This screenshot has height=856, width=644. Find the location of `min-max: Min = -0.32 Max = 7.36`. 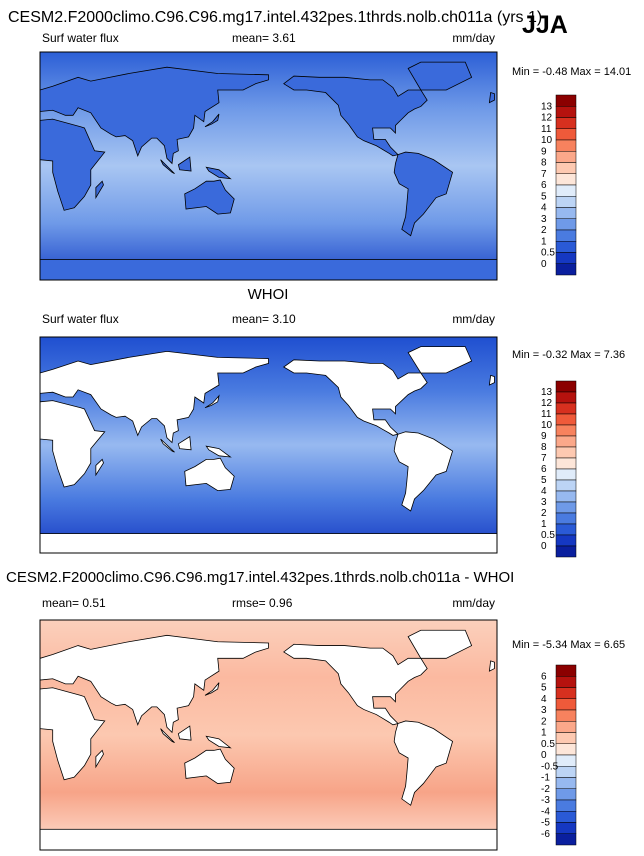

min-max: Min = -0.32 Max = 7.36 is located at coordinates (568, 355).